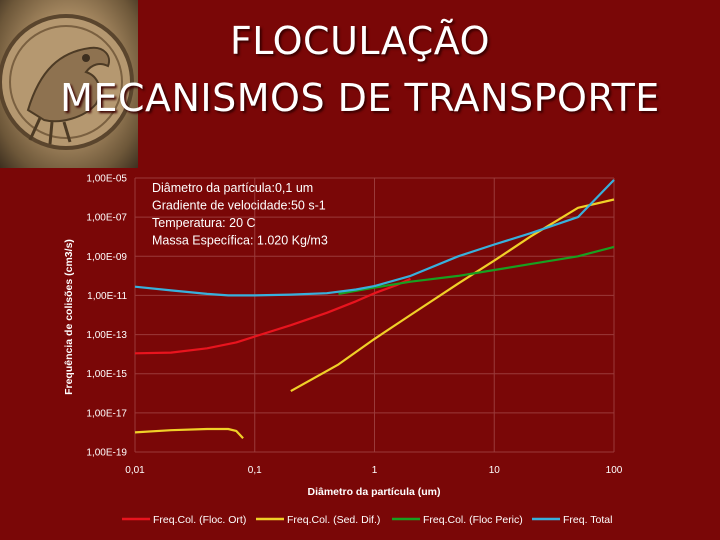 This screenshot has height=540, width=720. I want to click on y-tick-label: 1,00E-07, so click(106, 218).